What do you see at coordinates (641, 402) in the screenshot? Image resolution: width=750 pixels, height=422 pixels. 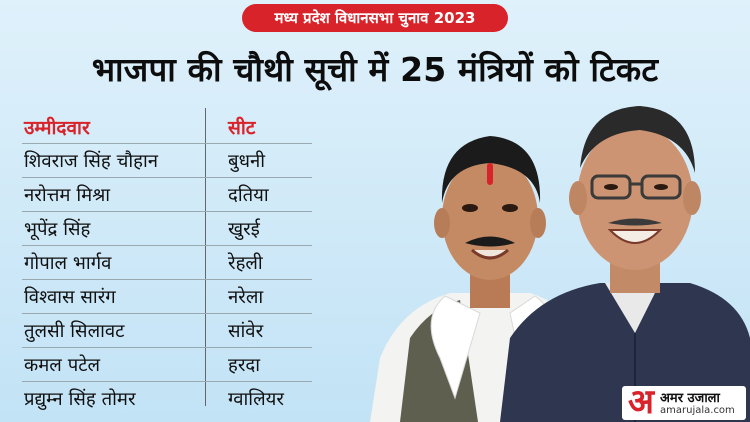 I see `logo-mark: अ` at bounding box center [641, 402].